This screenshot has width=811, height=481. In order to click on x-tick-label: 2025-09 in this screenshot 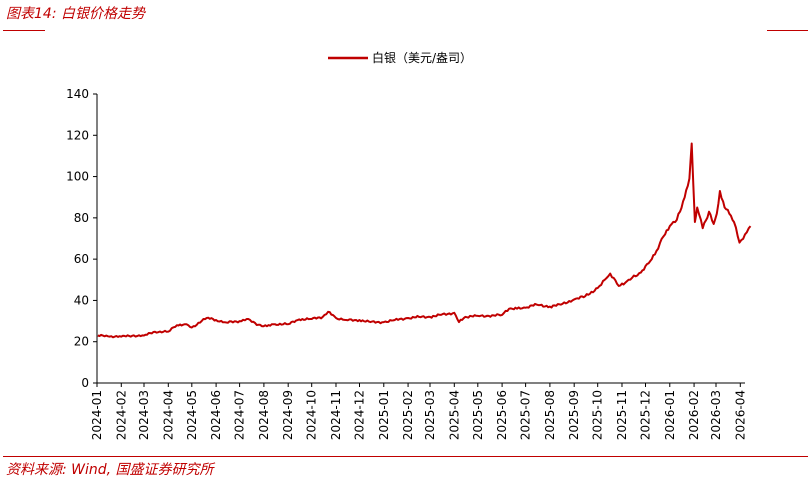, I will do `click(574, 415)`.